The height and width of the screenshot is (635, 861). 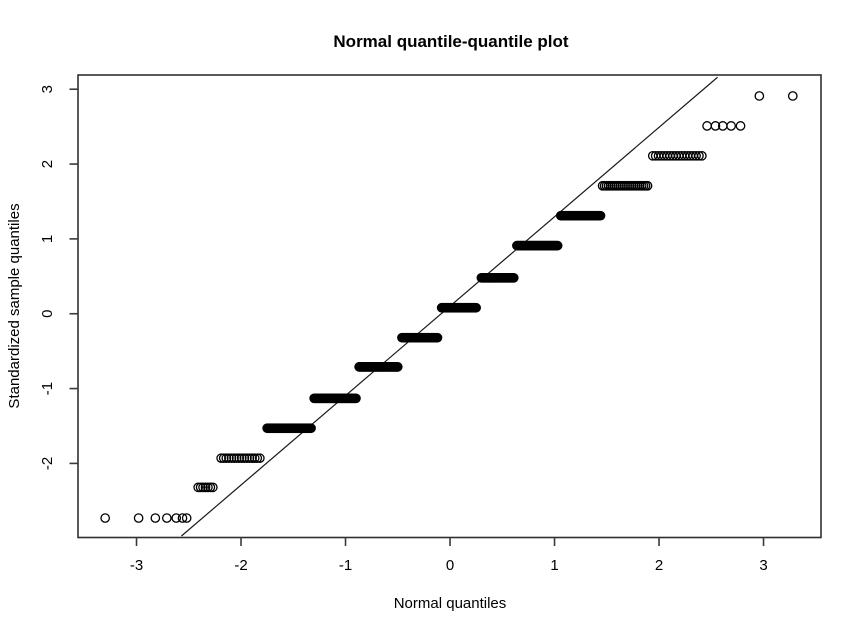 I want to click on x-tick-label: -1, so click(x=345, y=565).